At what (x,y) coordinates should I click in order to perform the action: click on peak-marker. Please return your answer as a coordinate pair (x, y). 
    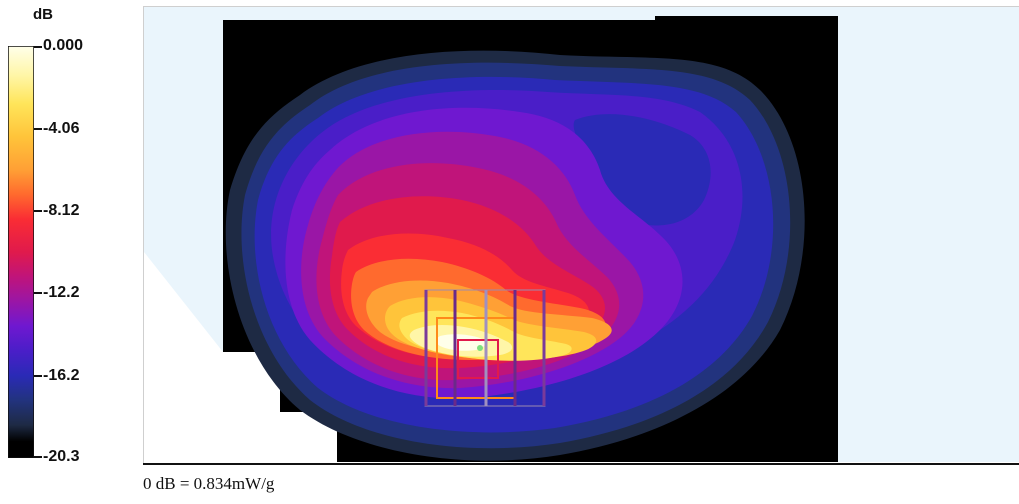
    Looking at the image, I should click on (480, 348).